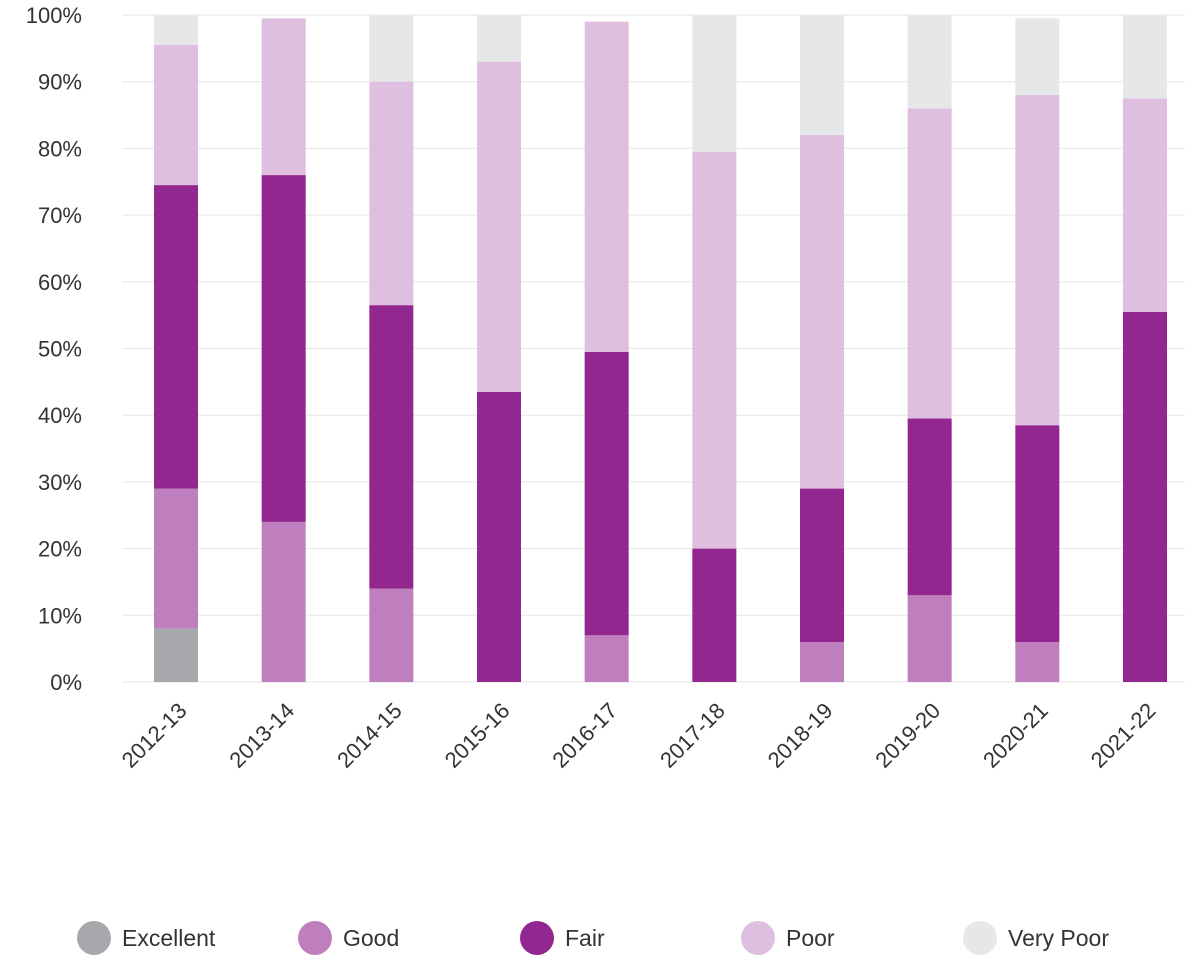  I want to click on x-tick-label: 2012-13, so click(154, 735).